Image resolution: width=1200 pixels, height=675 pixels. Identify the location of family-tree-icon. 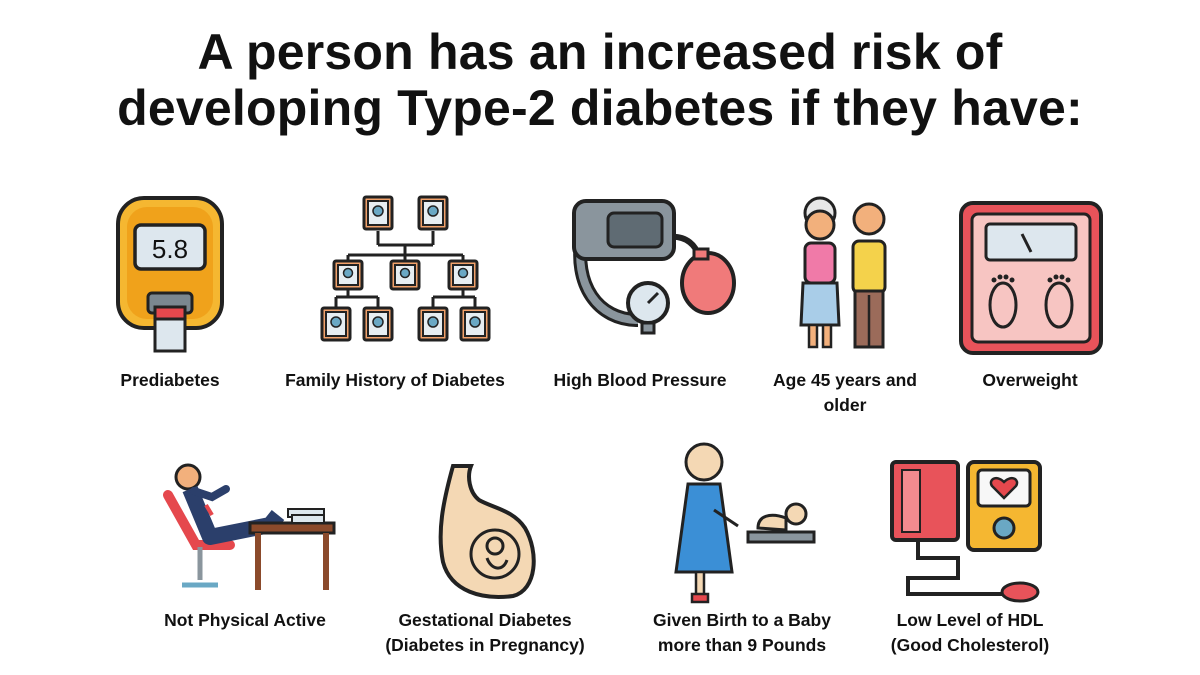
(405, 273).